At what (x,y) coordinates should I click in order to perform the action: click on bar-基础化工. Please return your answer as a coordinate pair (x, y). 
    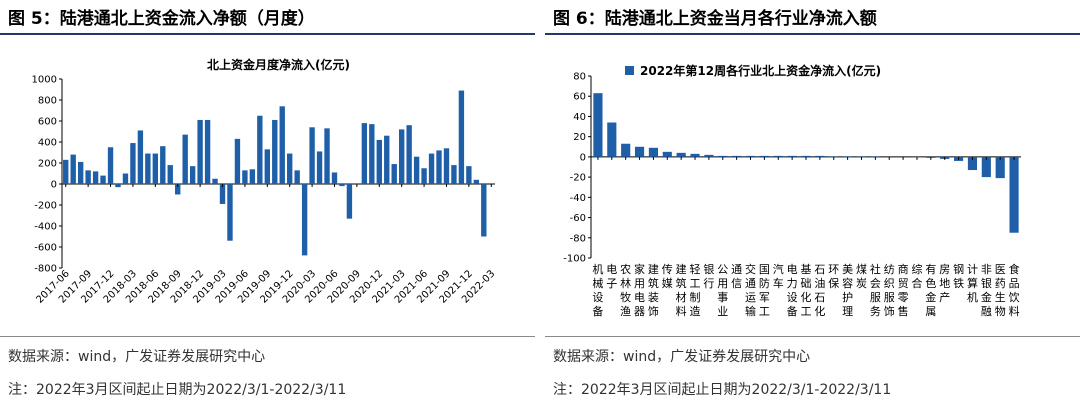
    Looking at the image, I should click on (806, 156).